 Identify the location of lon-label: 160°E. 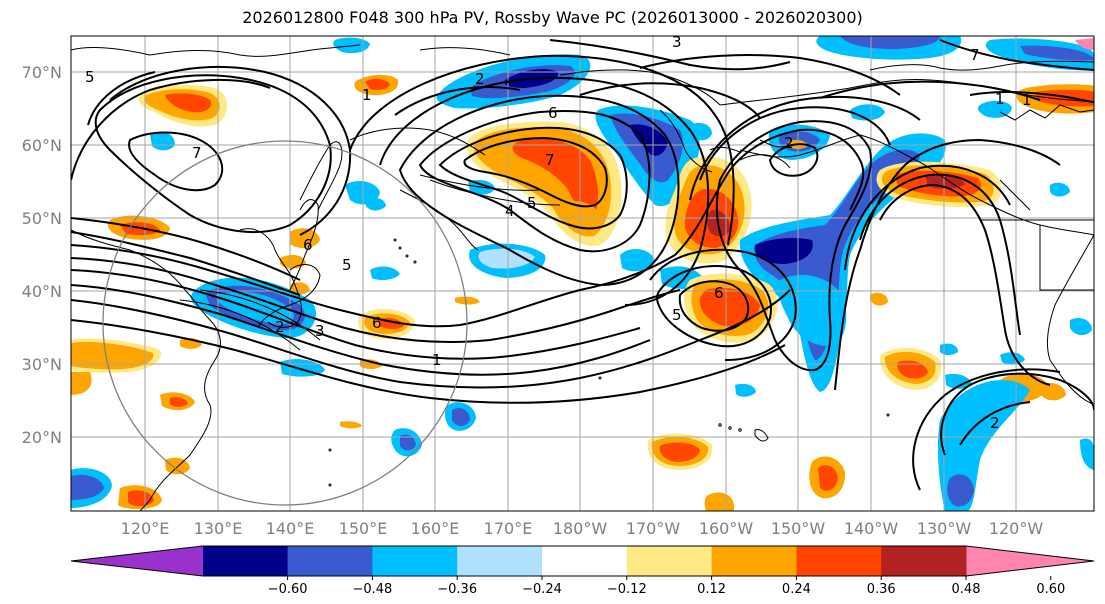
(435, 528).